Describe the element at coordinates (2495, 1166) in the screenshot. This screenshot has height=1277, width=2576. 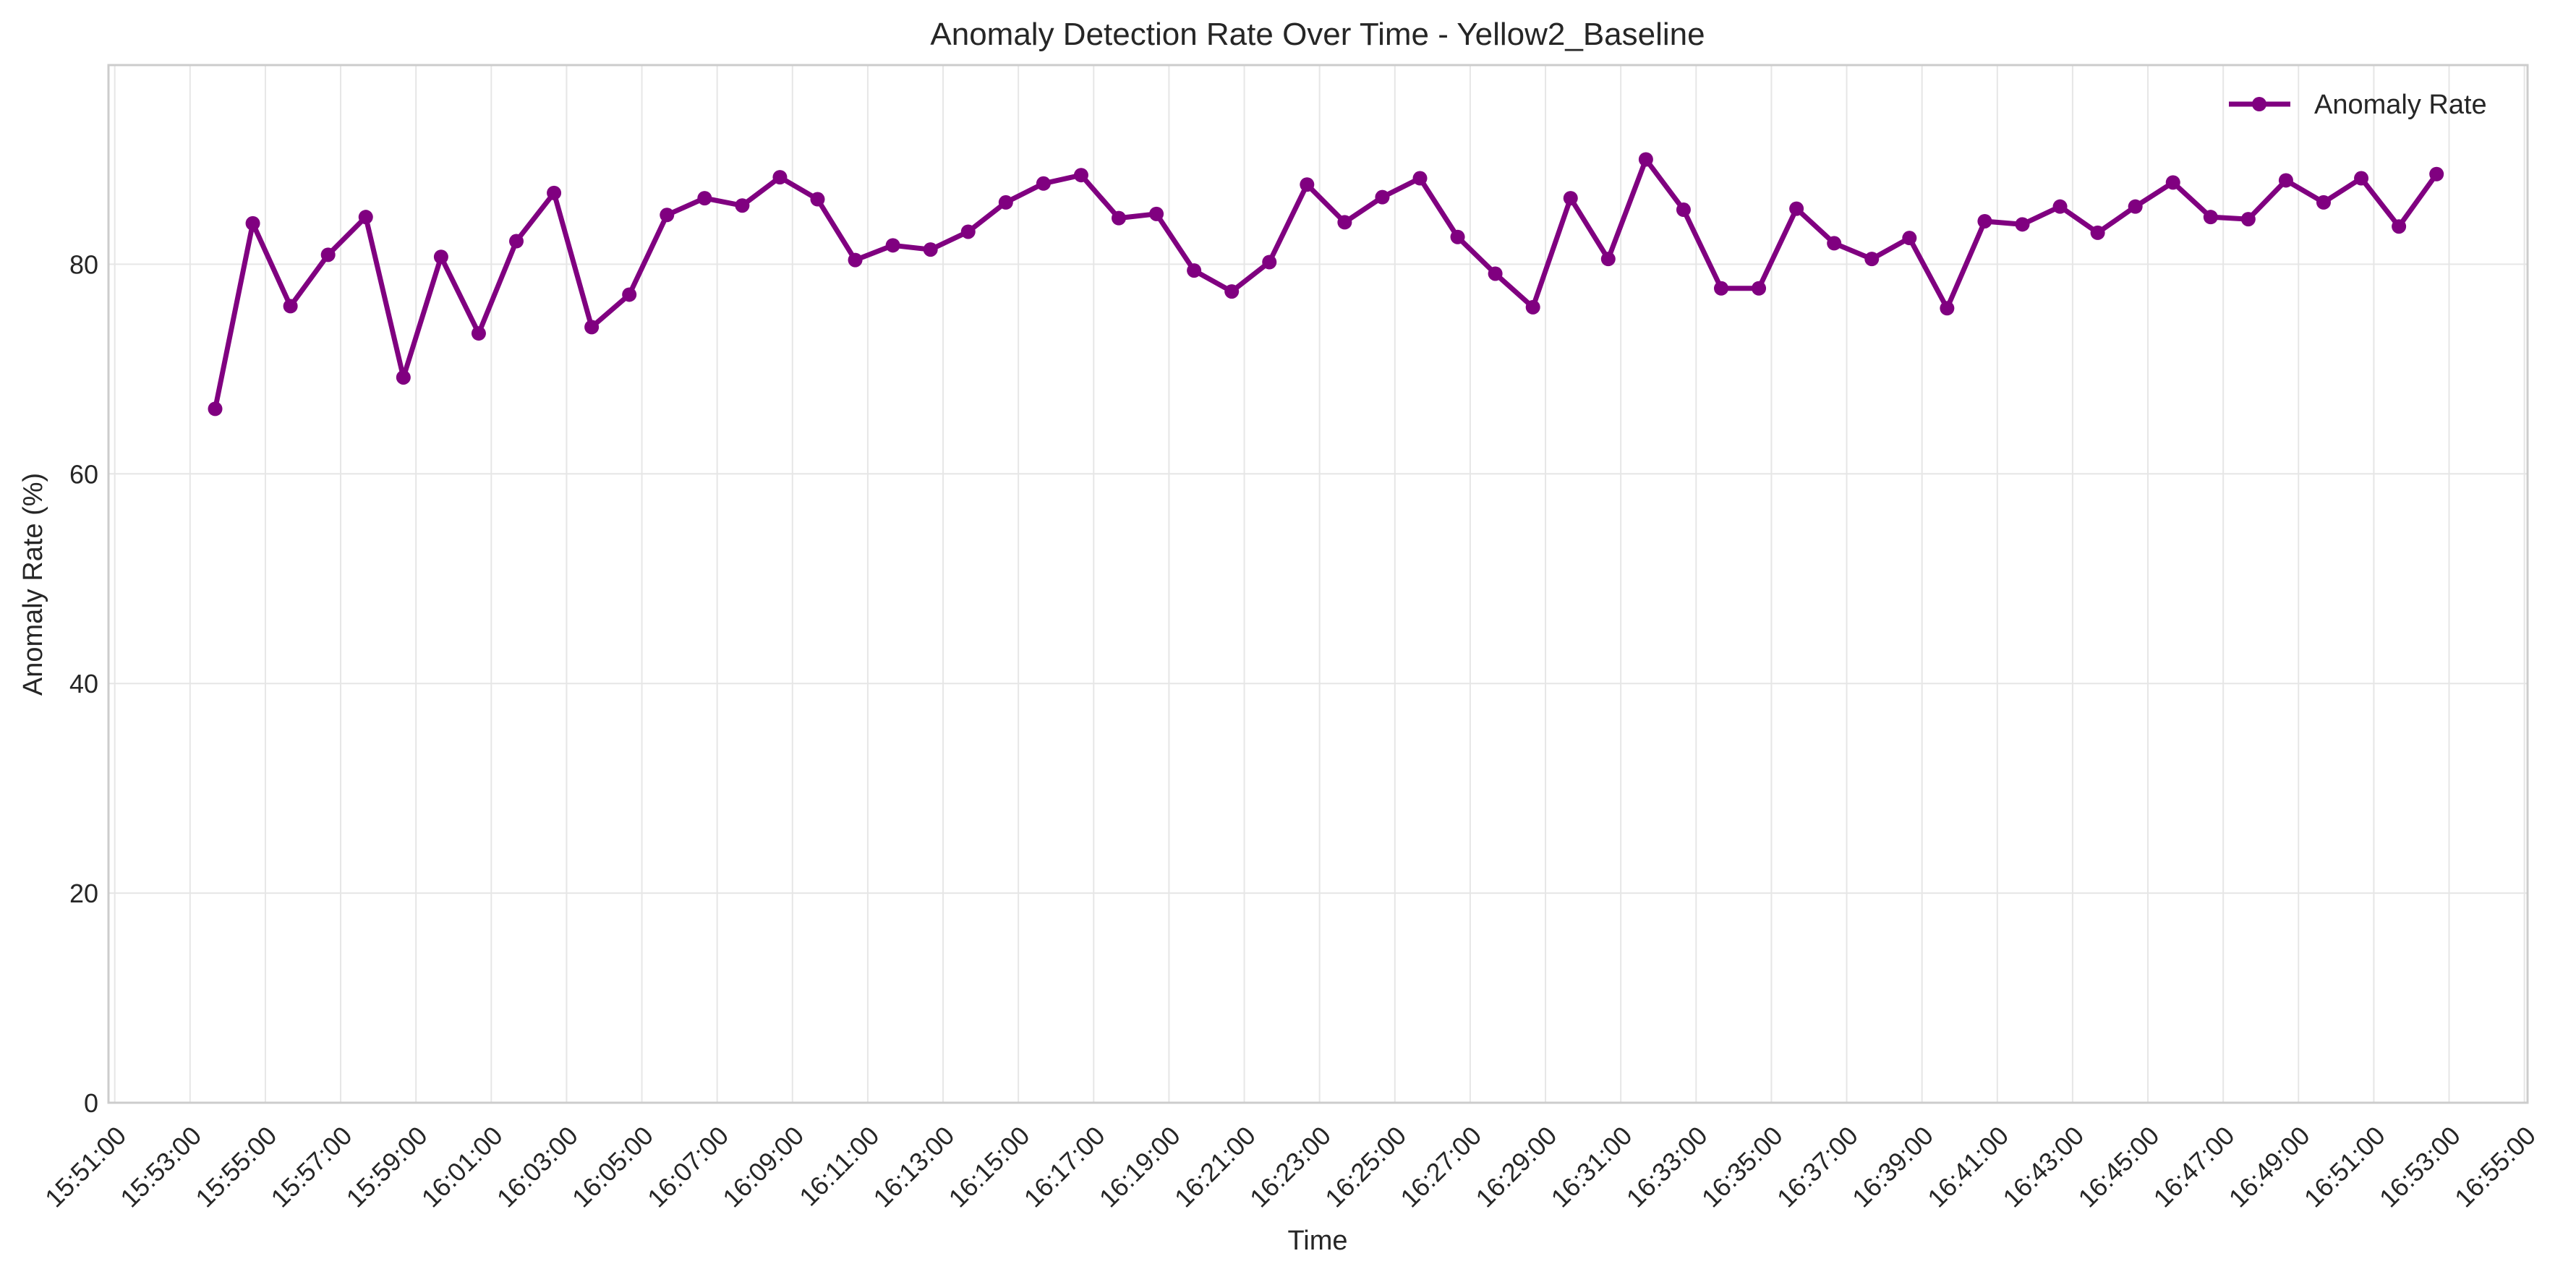
I see `x-tick-label: 16:55:00` at that location.